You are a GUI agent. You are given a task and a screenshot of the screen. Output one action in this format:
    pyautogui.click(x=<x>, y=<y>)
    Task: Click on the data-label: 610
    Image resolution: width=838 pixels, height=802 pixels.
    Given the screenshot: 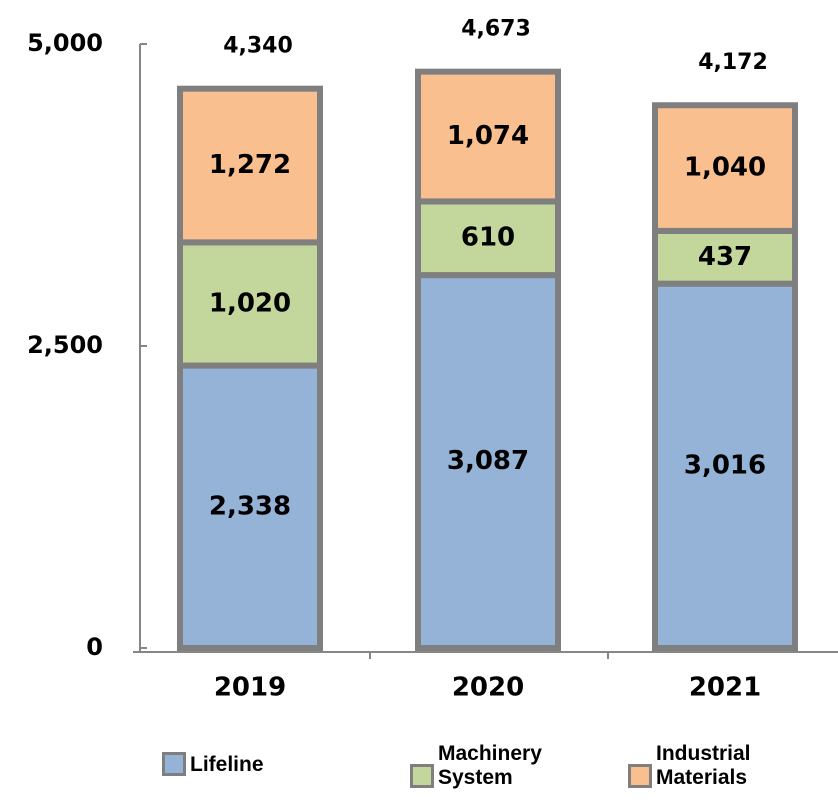 What is the action you would take?
    pyautogui.click(x=488, y=238)
    